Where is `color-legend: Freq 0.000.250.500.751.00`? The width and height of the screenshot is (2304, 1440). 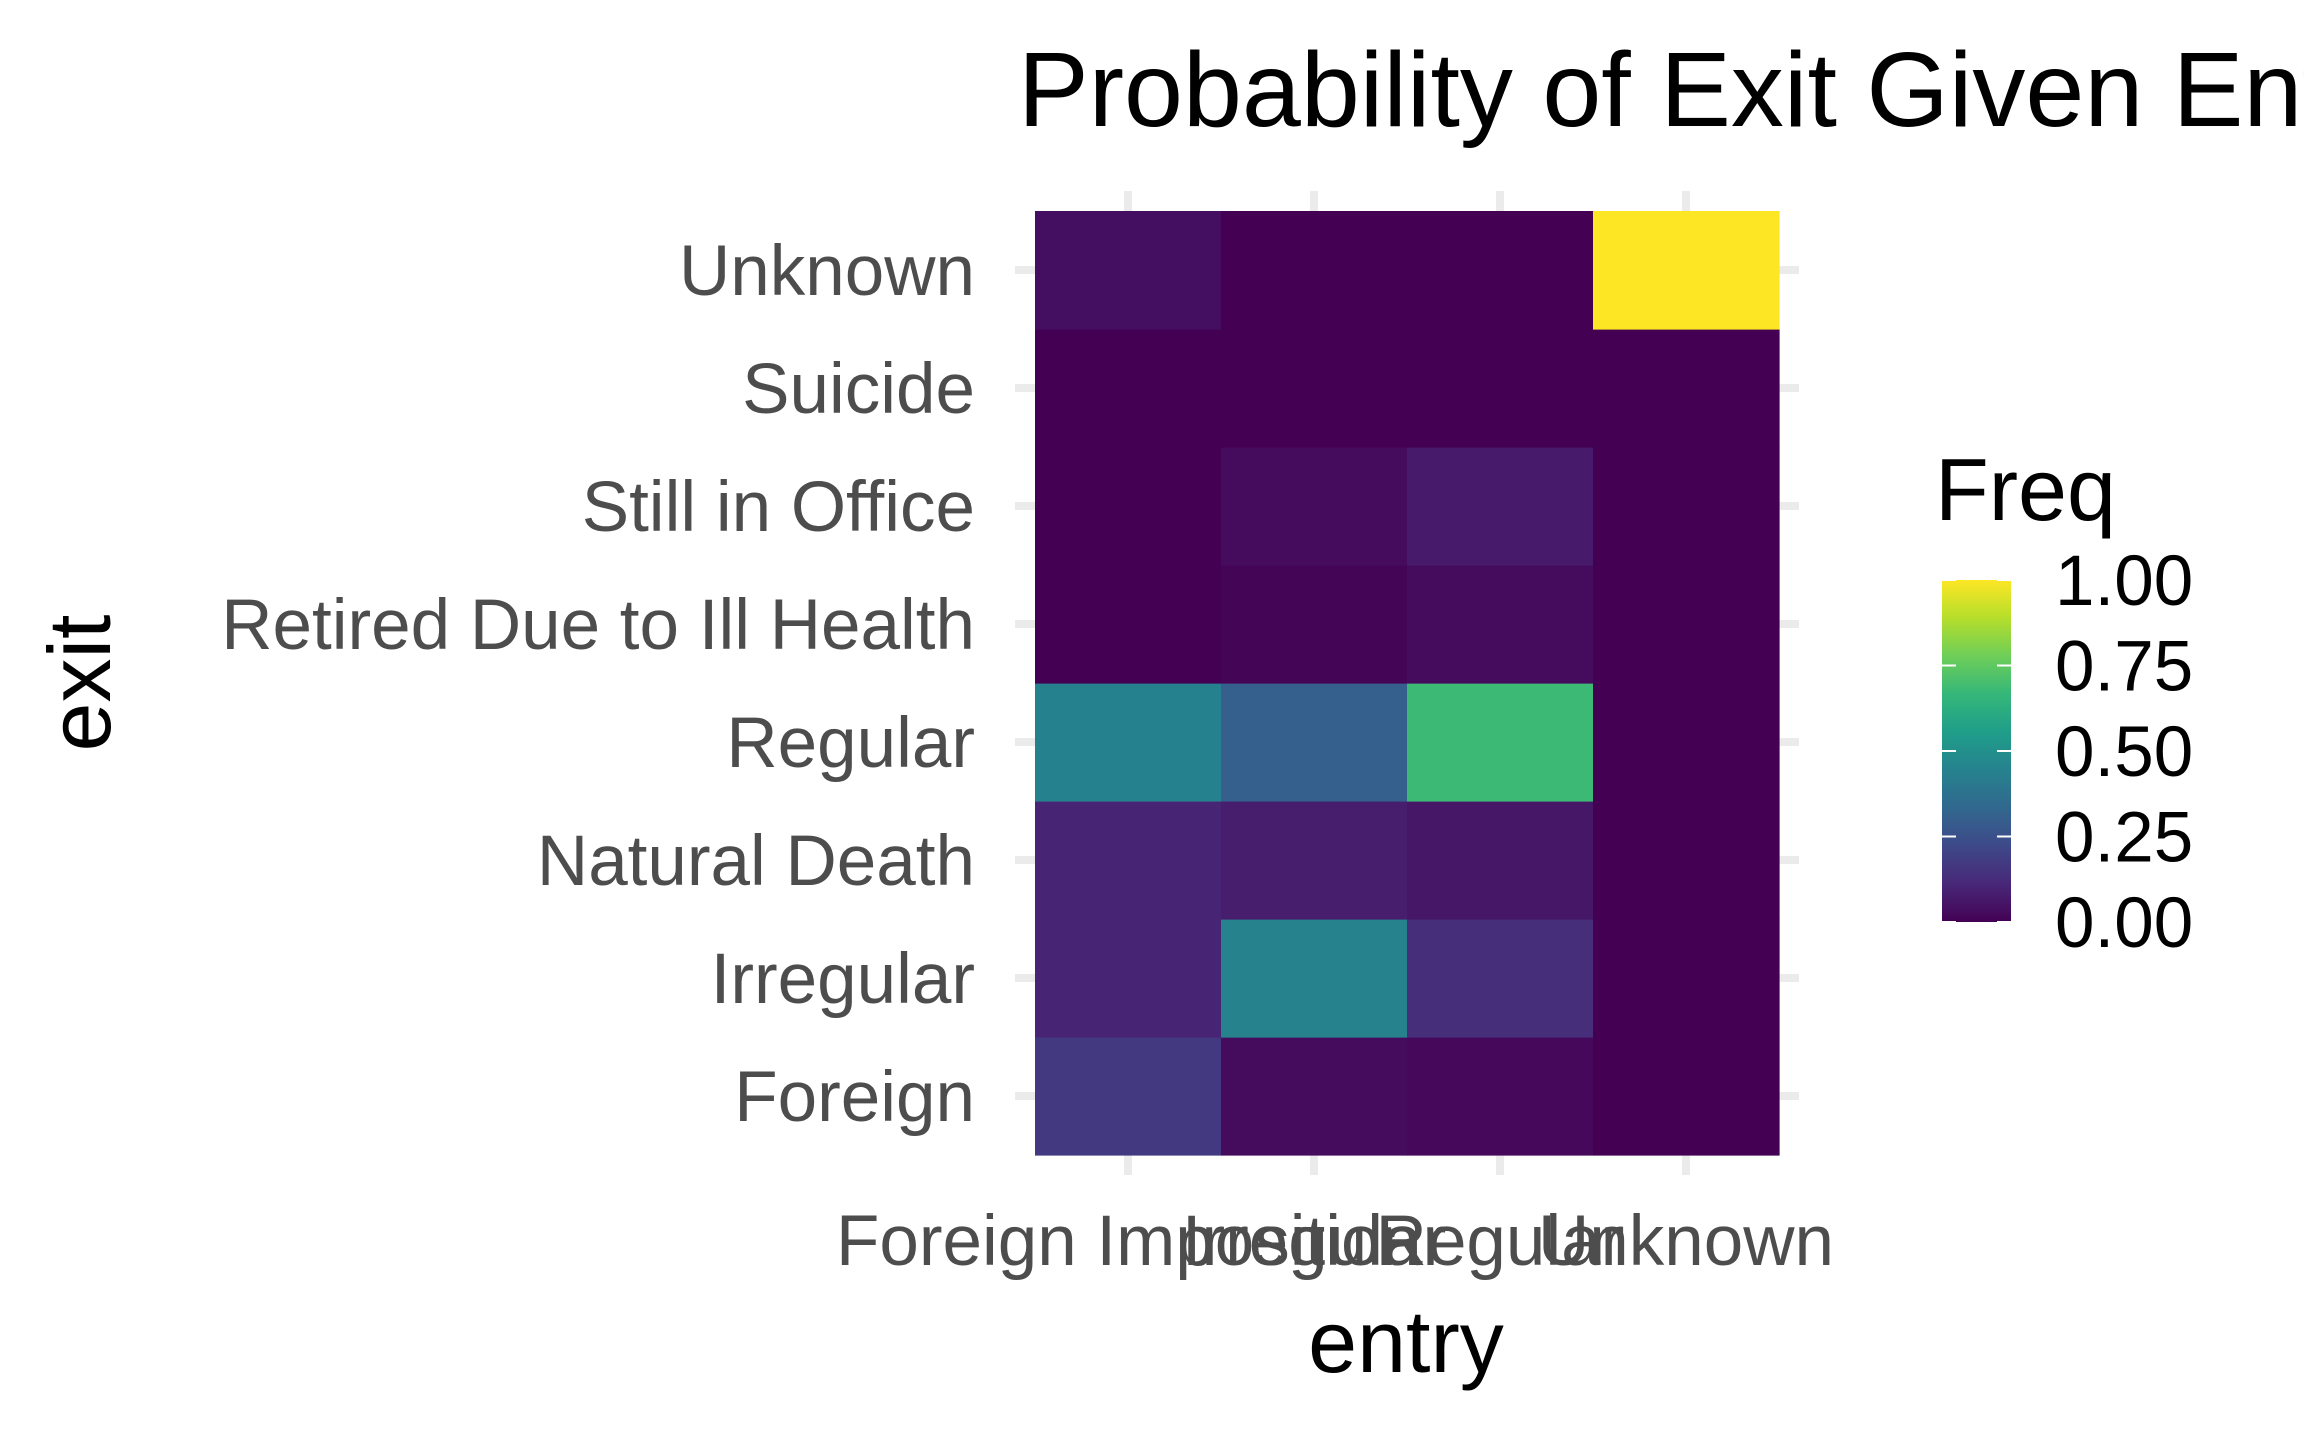 color-legend: Freq 0.000.250.500.751.00 is located at coordinates (2064, 701).